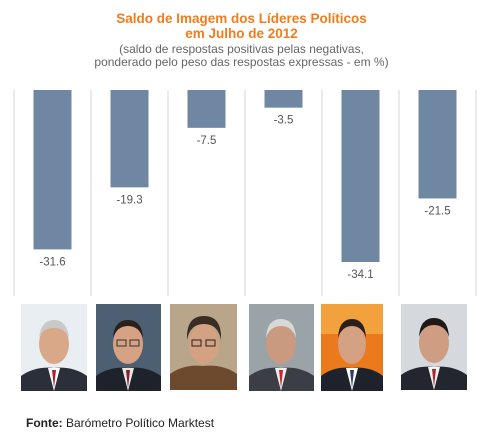  Describe the element at coordinates (129, 200) in the screenshot. I see `bar-value-label: -19.3` at that location.